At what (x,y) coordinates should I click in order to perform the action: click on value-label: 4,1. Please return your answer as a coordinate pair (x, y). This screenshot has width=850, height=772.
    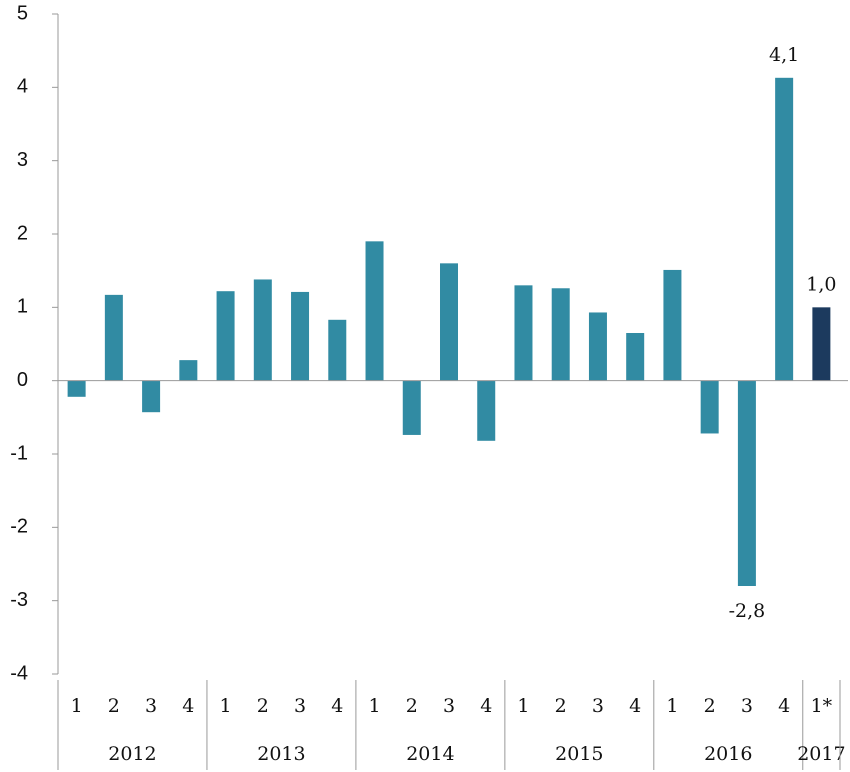
    Looking at the image, I should click on (784, 55).